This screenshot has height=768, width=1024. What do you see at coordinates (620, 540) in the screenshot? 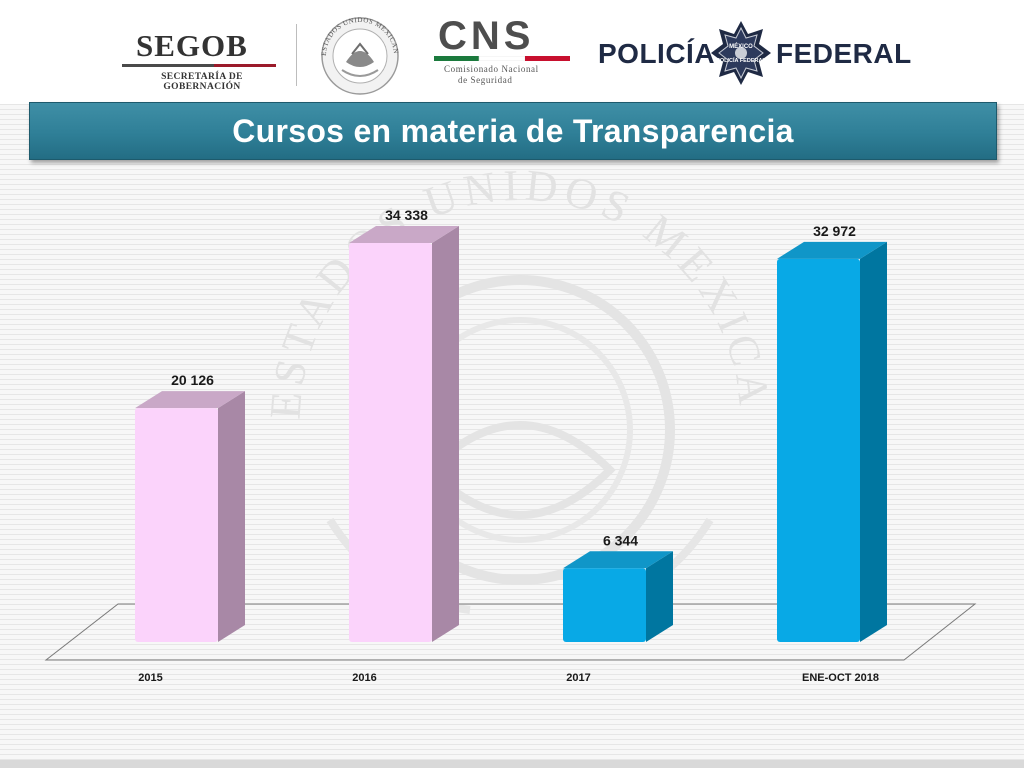
I see `data-label: 6 344` at bounding box center [620, 540].